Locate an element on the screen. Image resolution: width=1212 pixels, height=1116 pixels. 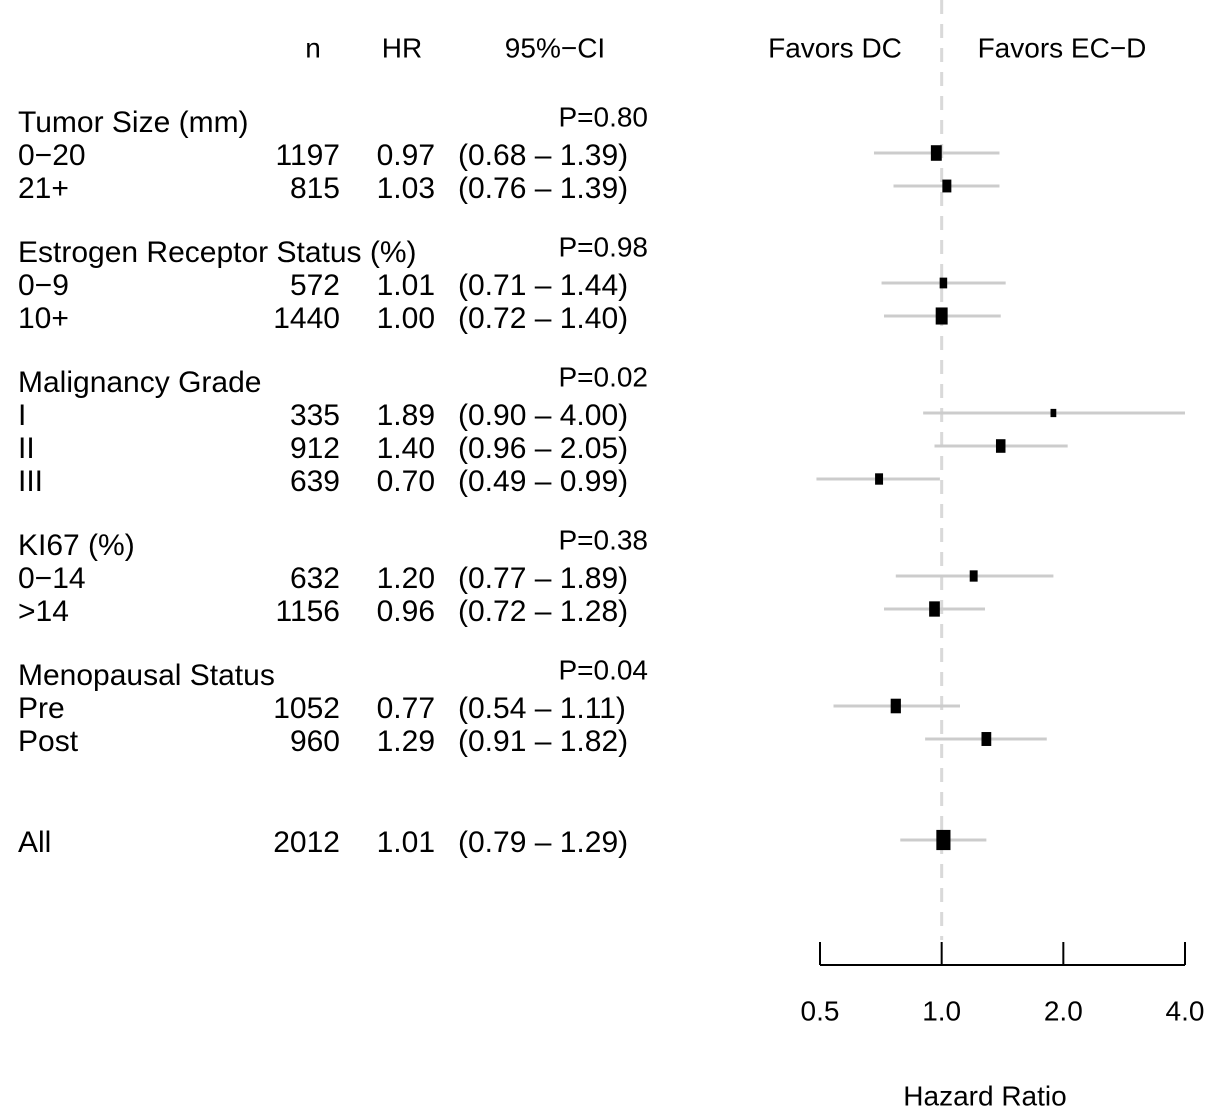
row-ci: (0.71 – 1.44) is located at coordinates (543, 285).